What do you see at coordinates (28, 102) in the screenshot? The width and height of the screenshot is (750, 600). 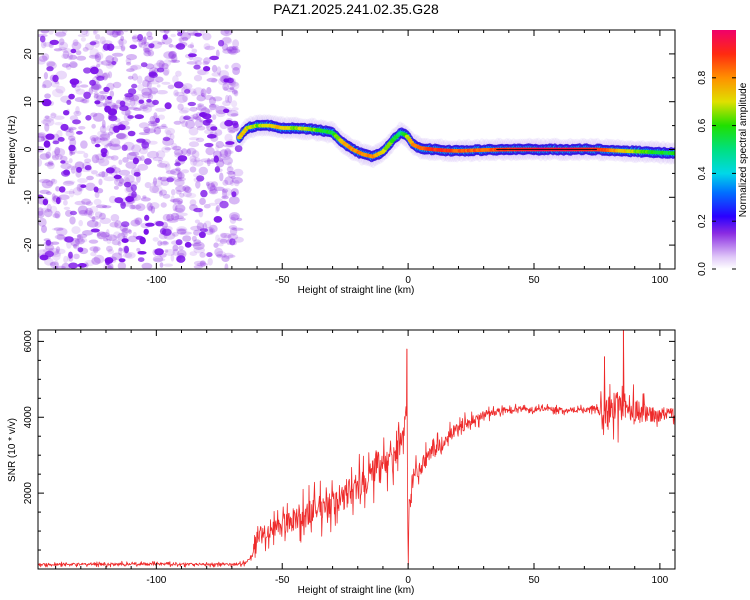 I see `spectrogram-y-tick-label: 10` at bounding box center [28, 102].